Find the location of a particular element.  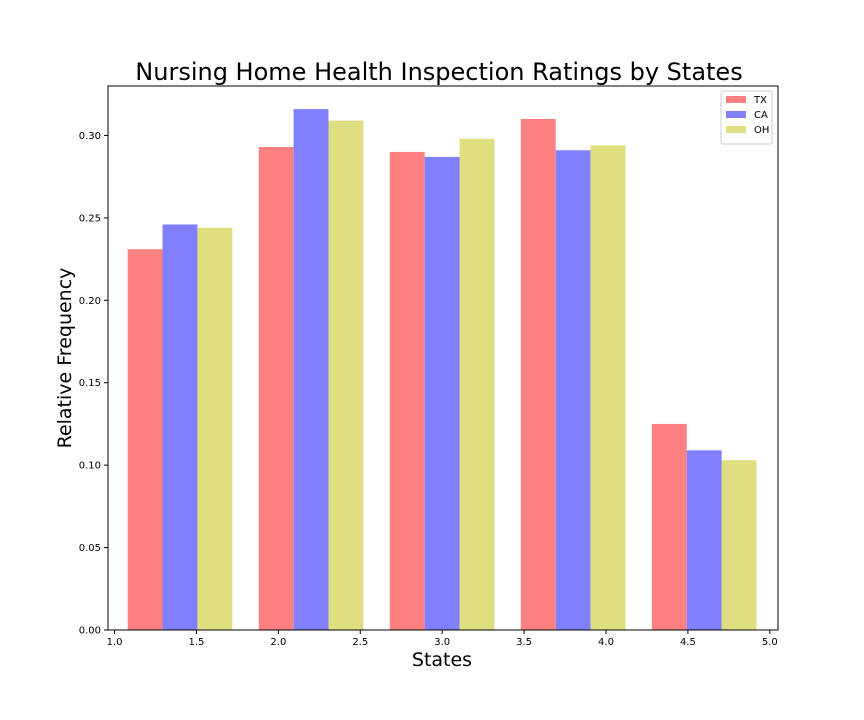

legend-label-tx: TX is located at coordinates (760, 100).